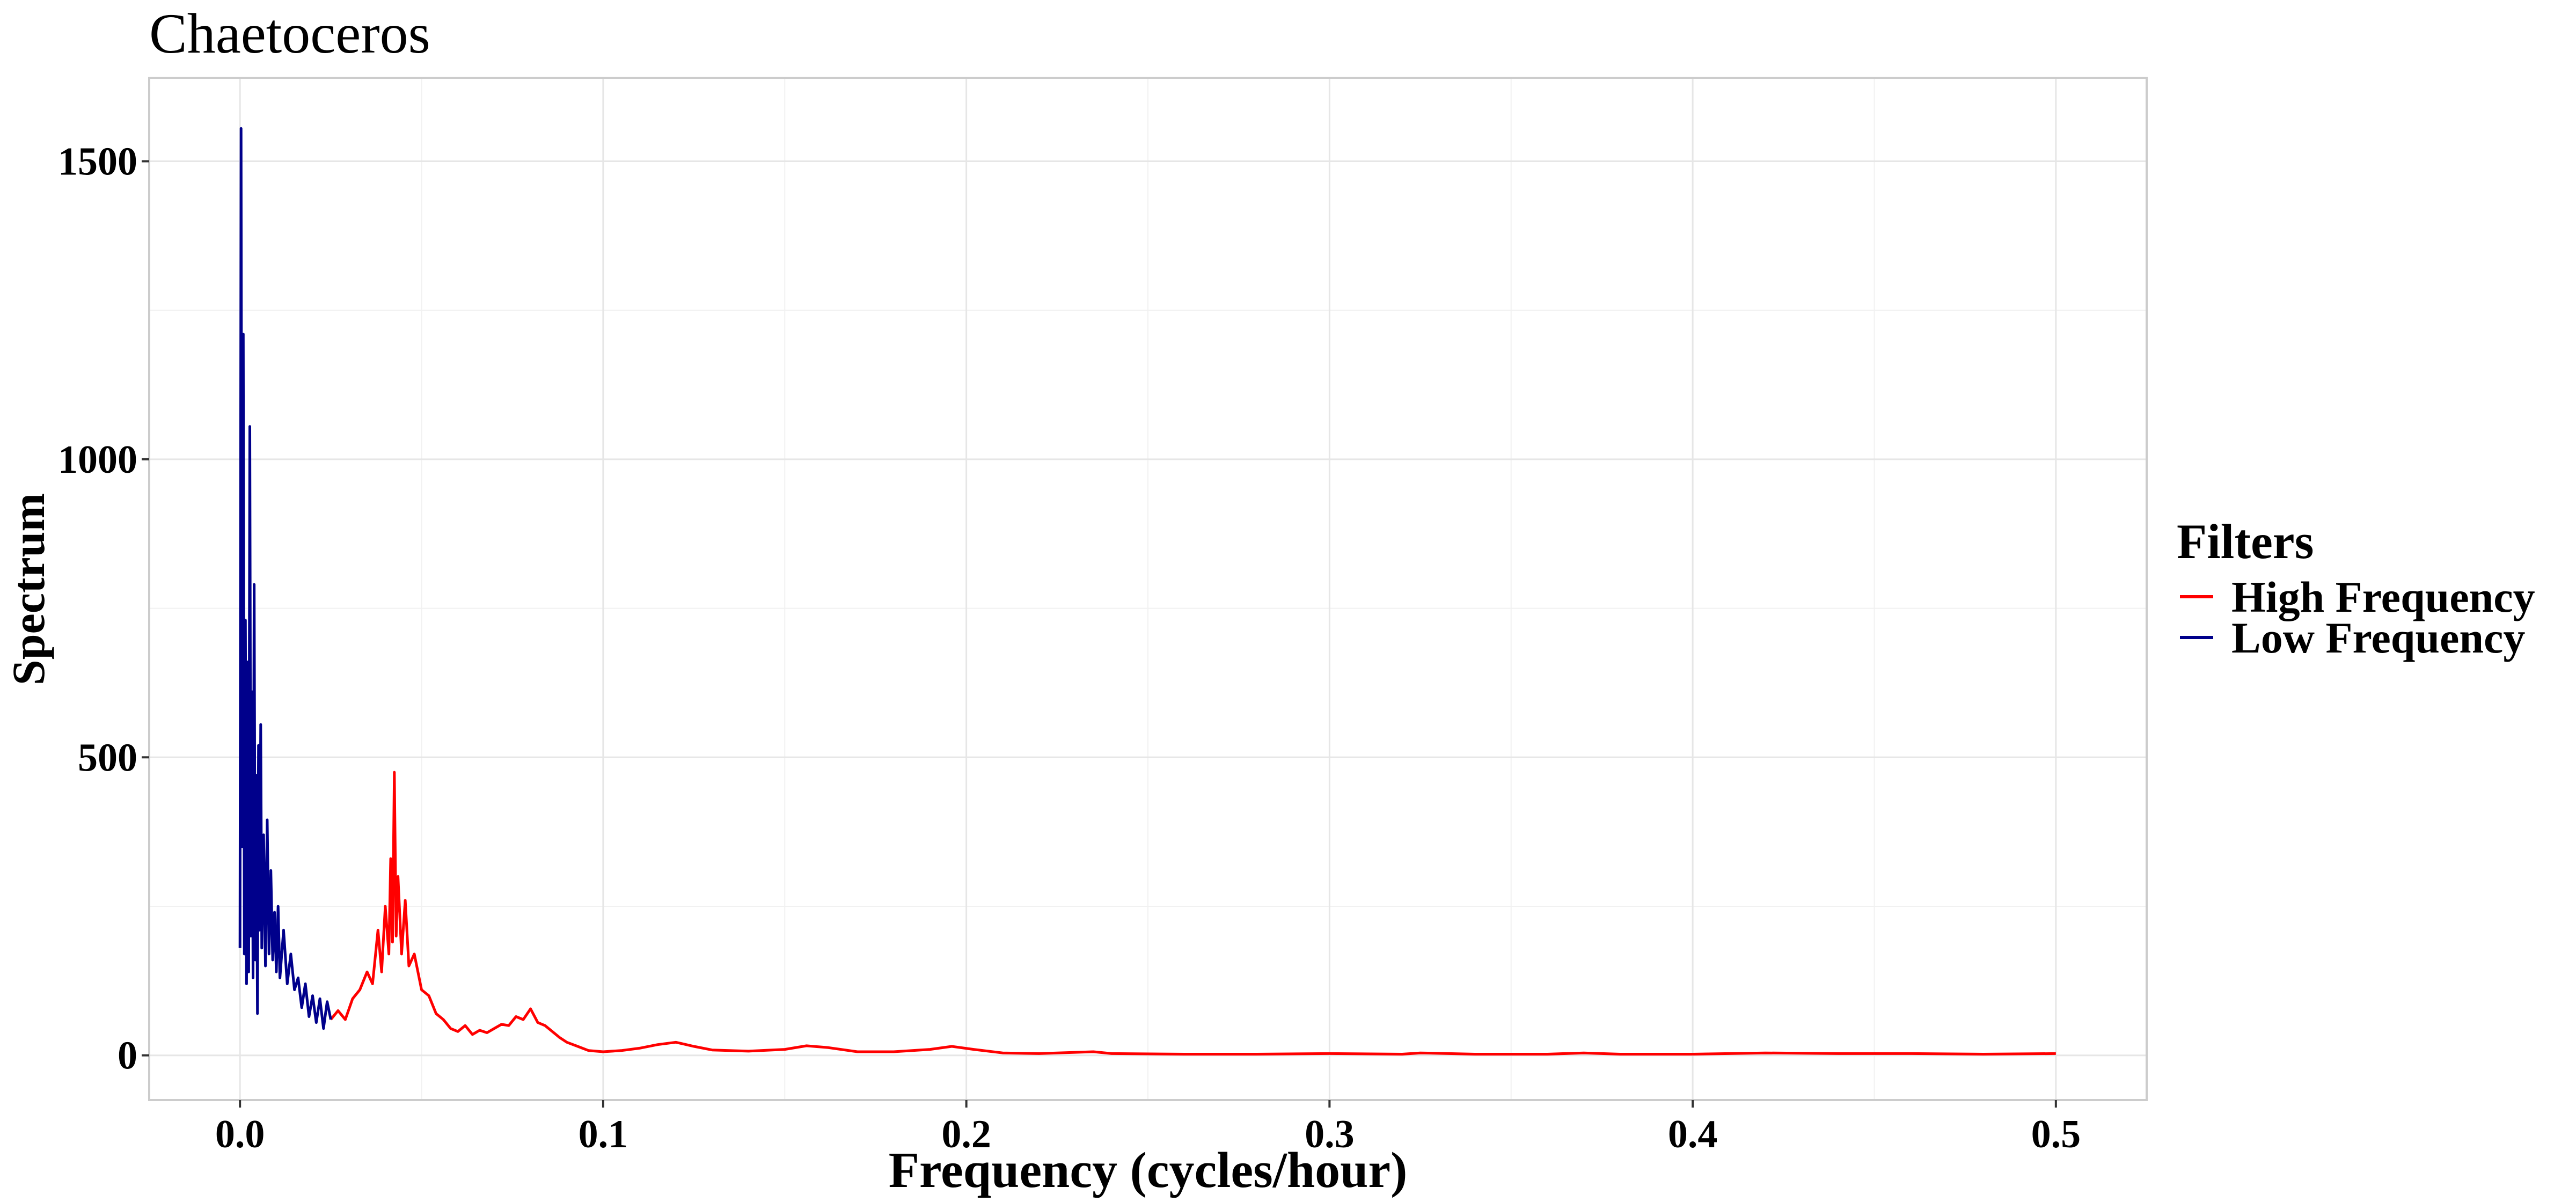  I want to click on y-tick-label: 500, so click(107, 758).